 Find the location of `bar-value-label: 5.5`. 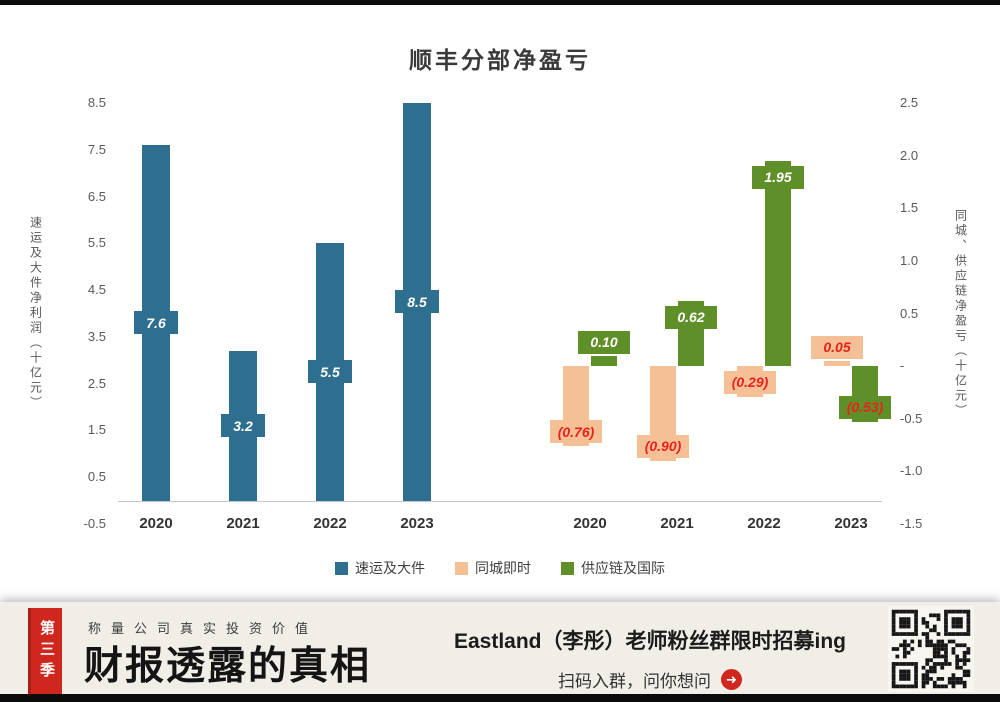

bar-value-label: 5.5 is located at coordinates (330, 372).